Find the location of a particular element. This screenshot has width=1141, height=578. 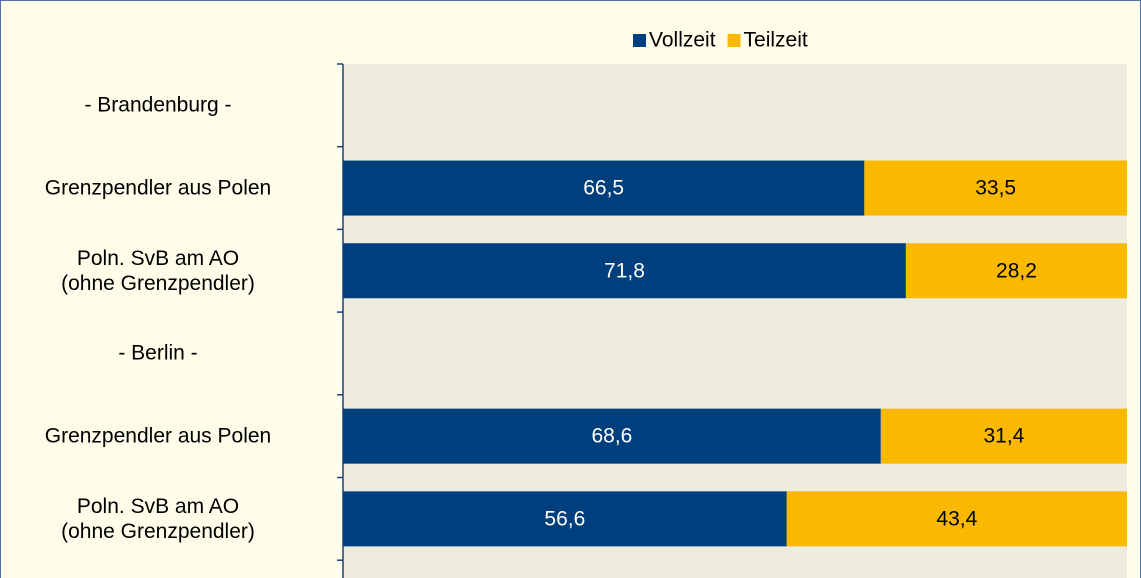

value-label: 68,6 is located at coordinates (611, 436).